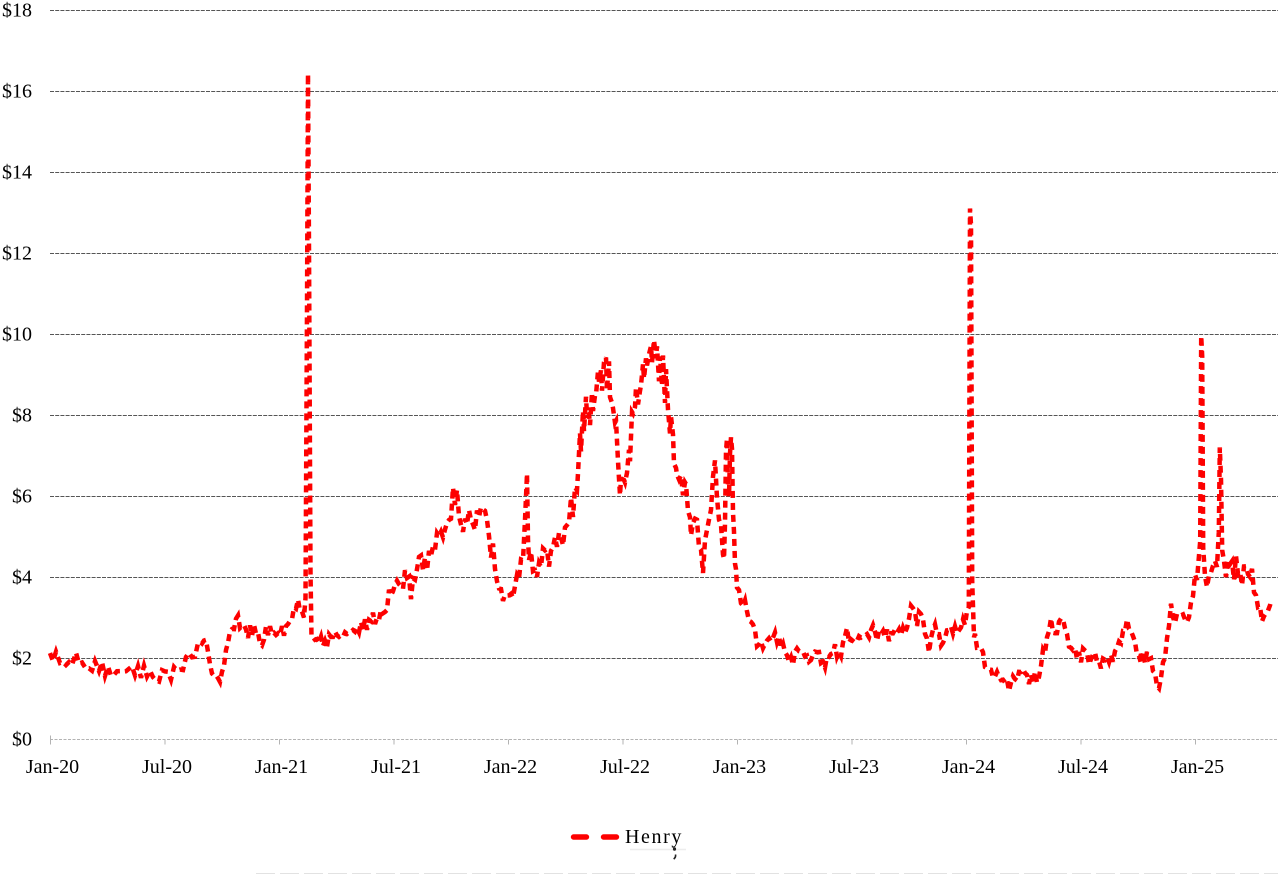  Describe the element at coordinates (22, 659) in the screenshot. I see `svg-text: $2` at that location.